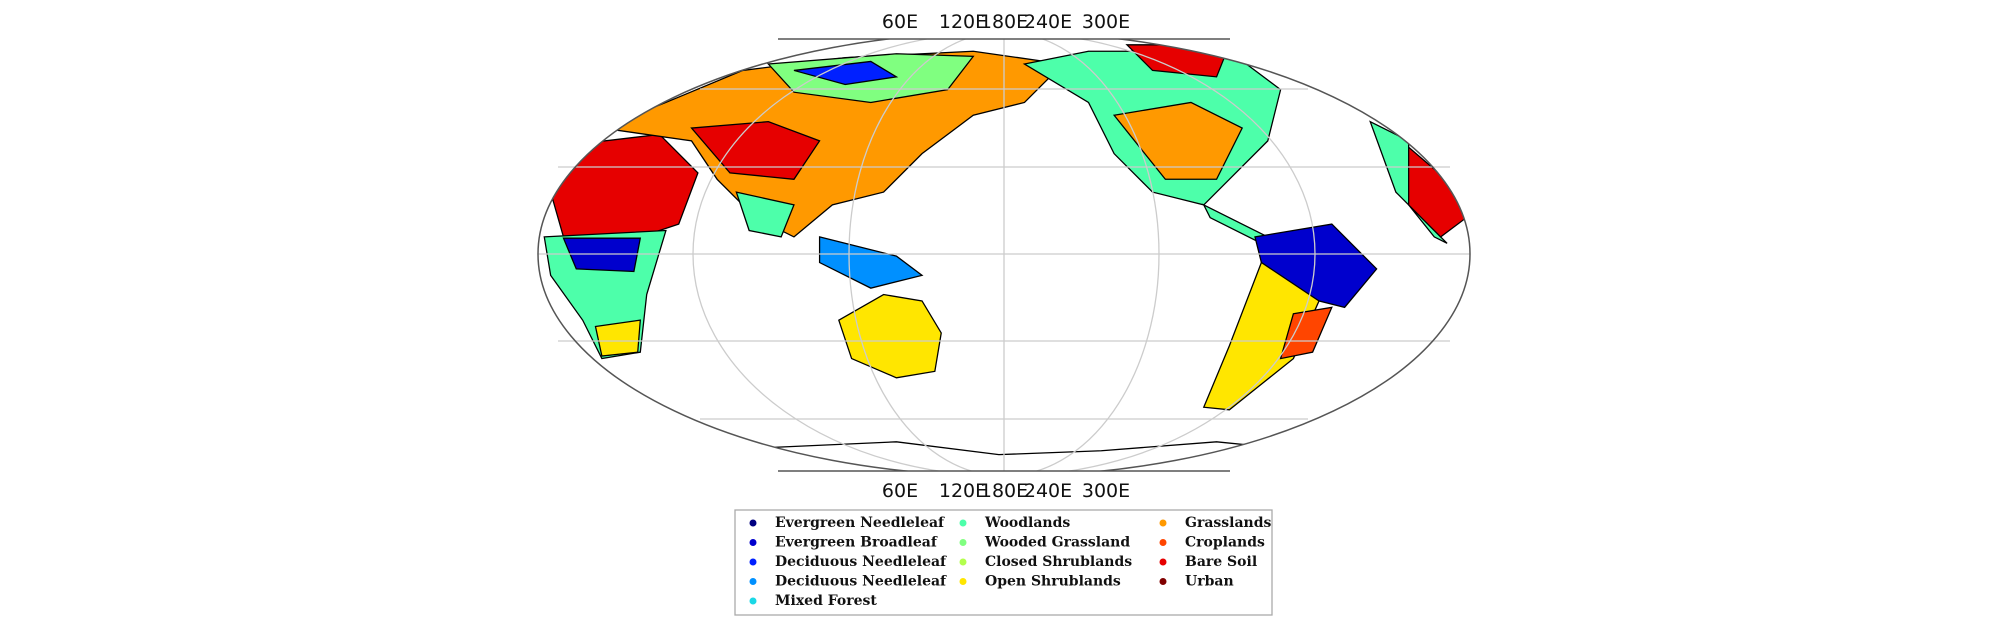  I want to click on legend-label: Evergreen Broadleaf, so click(856, 543).